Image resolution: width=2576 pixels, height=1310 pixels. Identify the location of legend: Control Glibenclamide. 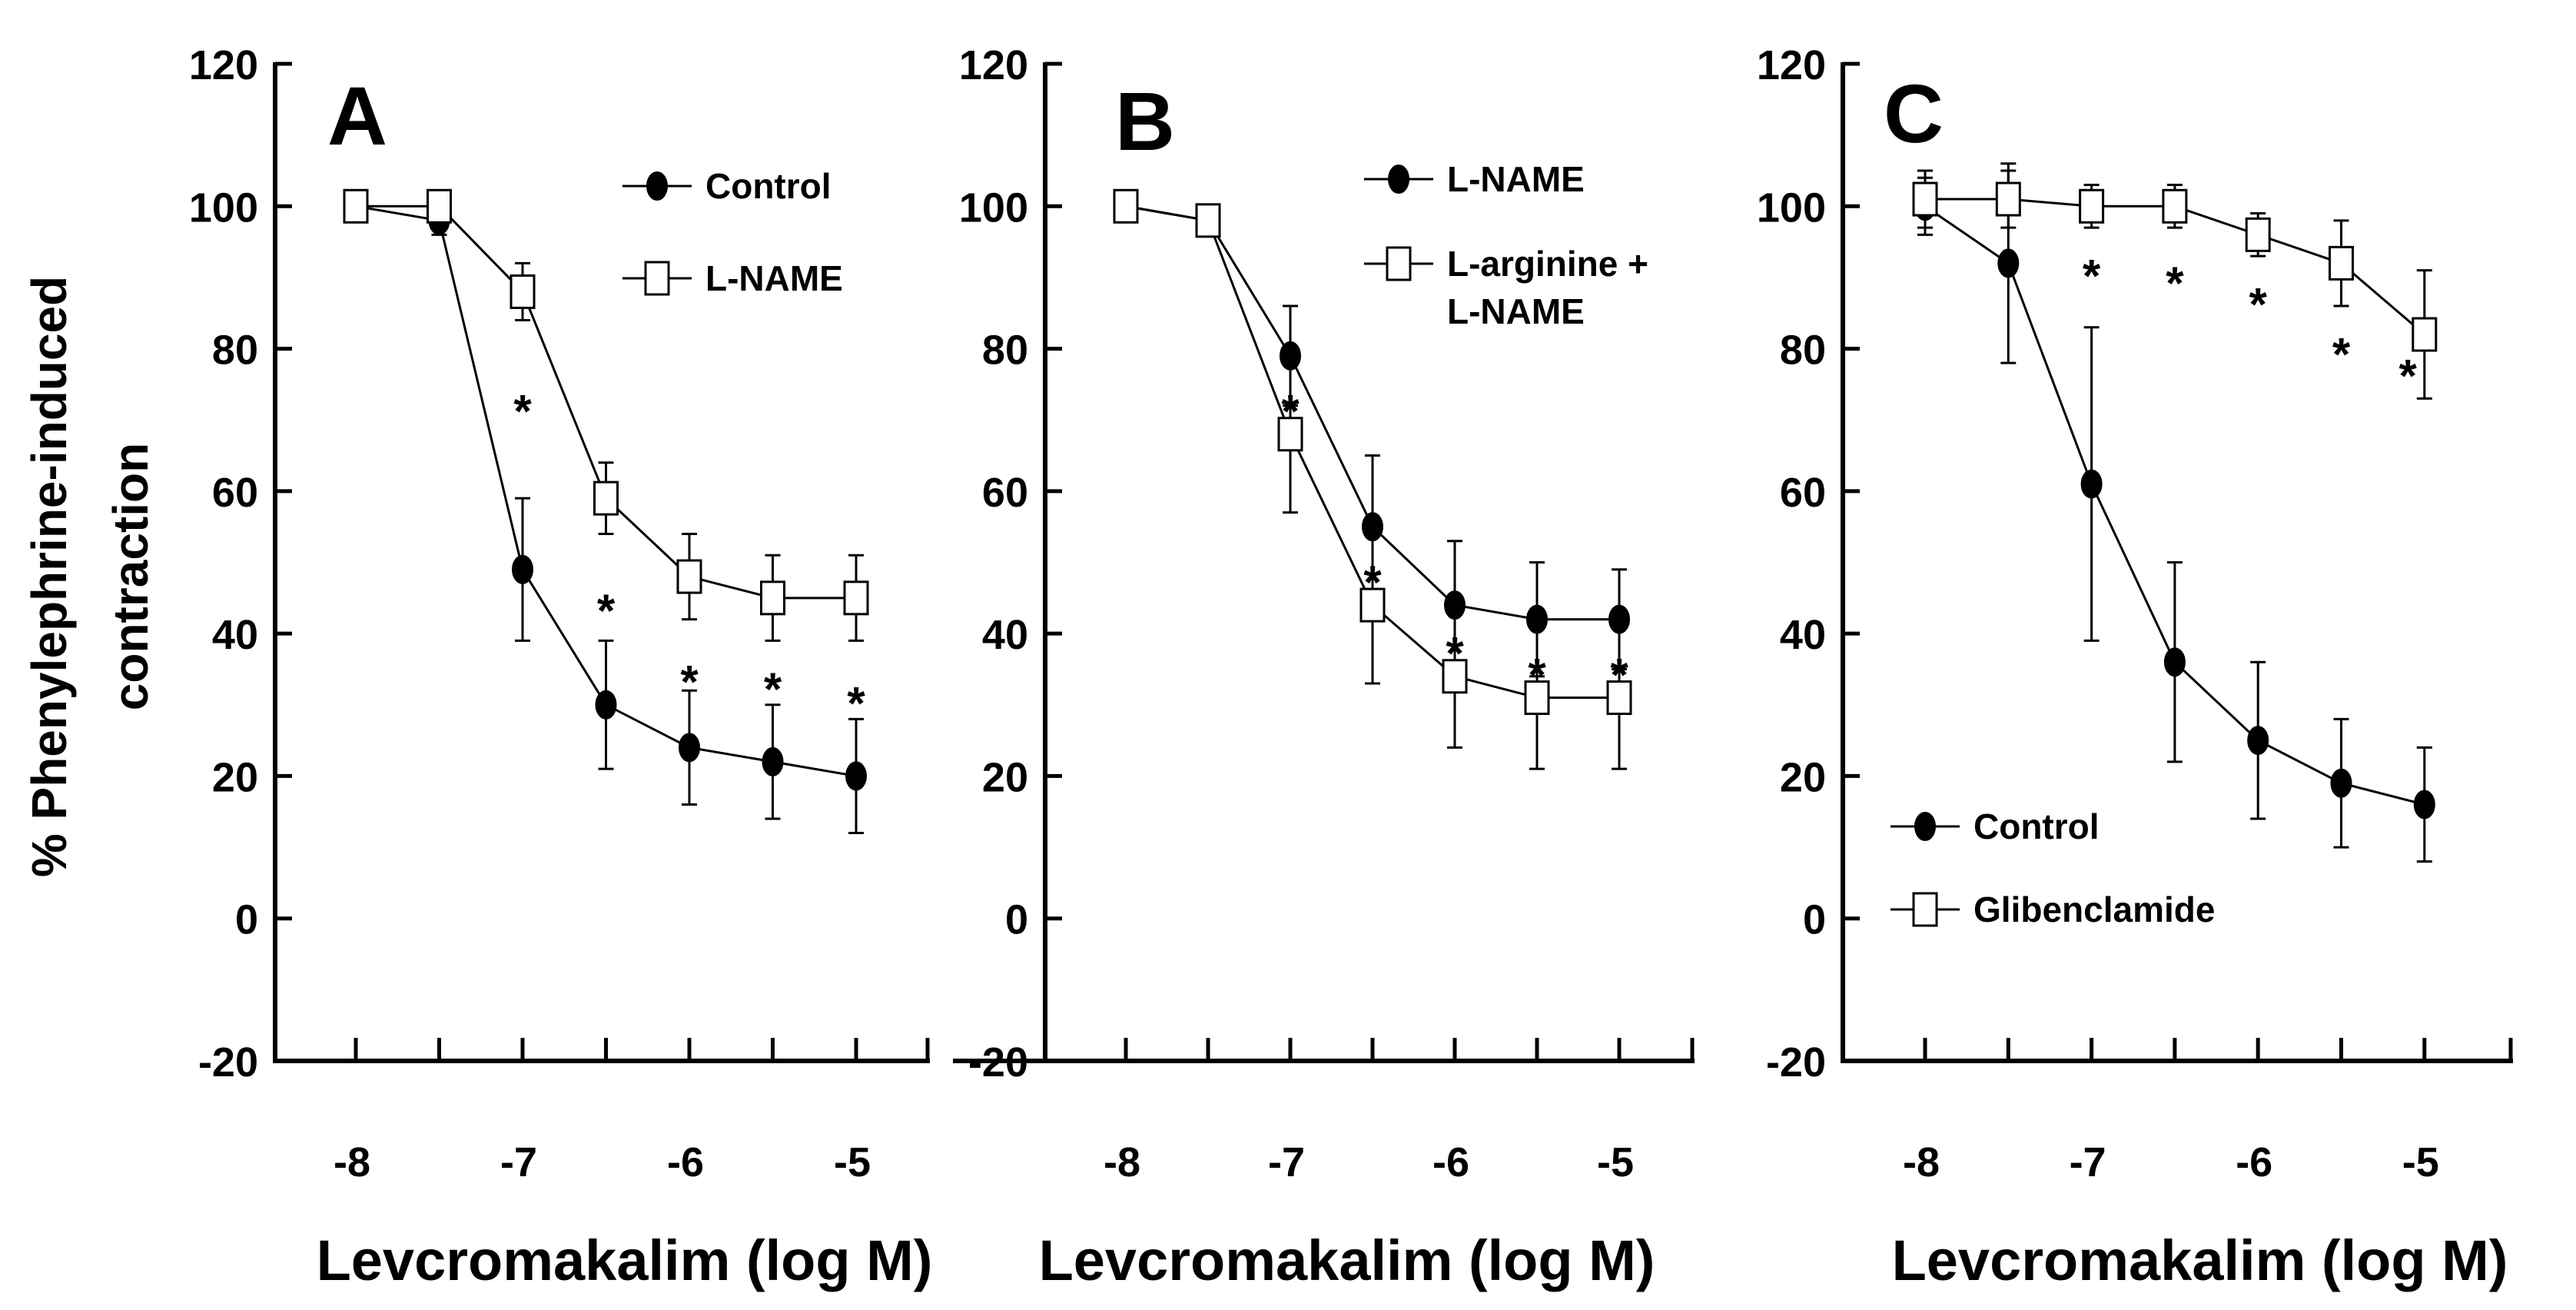
(2053, 868).